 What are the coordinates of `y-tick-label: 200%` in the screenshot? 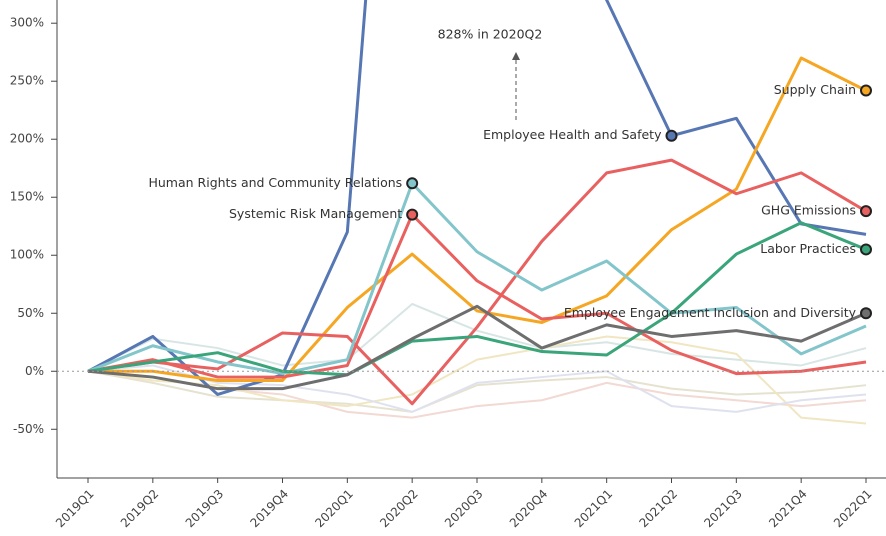 It's located at (27, 139).